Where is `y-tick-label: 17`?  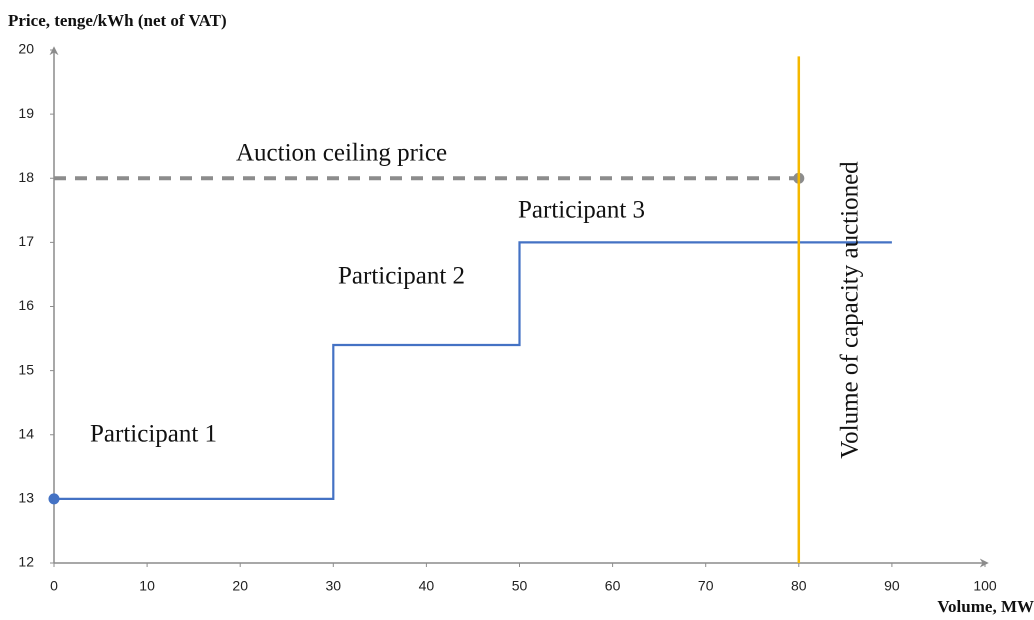
y-tick-label: 17 is located at coordinates (26, 241).